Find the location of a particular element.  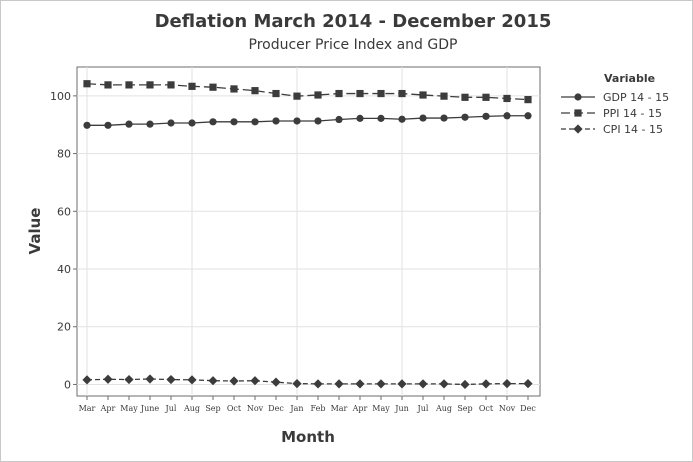

y-axis-label: Value is located at coordinates (35, 231).